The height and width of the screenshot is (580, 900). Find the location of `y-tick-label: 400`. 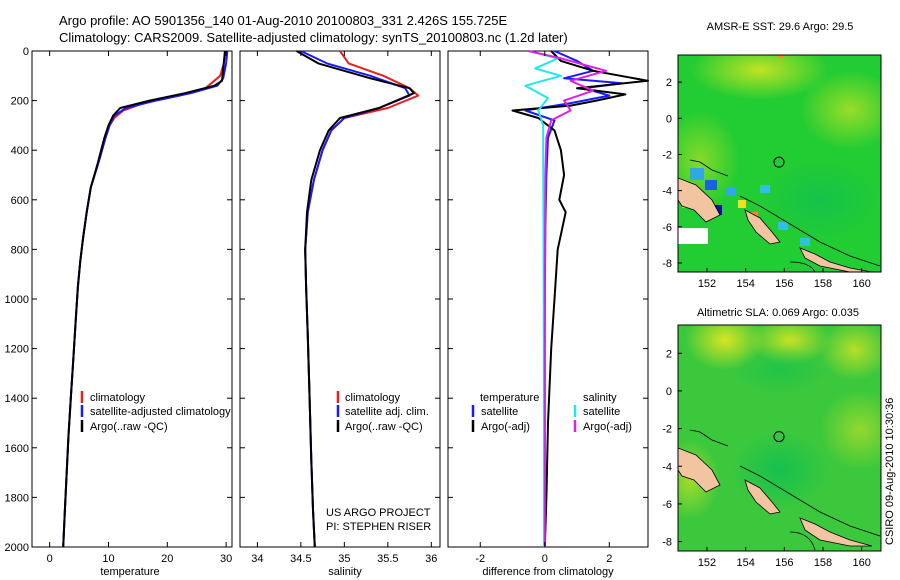

y-tick-label: 400 is located at coordinates (20, 151).